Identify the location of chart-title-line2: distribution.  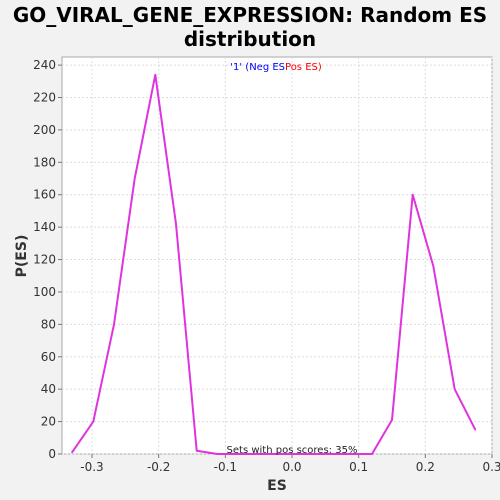
(250, 39).